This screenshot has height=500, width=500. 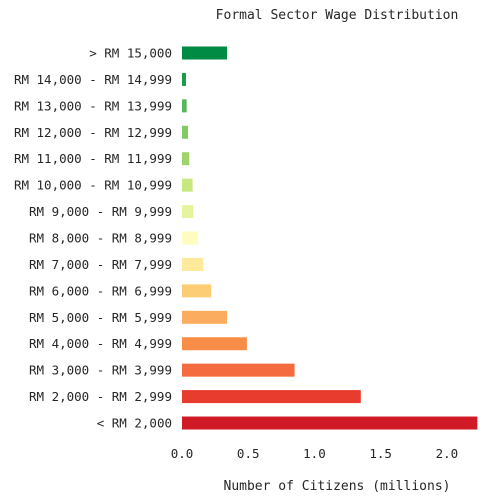 I want to click on y-tick-label: < RM 2,000, so click(x=134, y=423).